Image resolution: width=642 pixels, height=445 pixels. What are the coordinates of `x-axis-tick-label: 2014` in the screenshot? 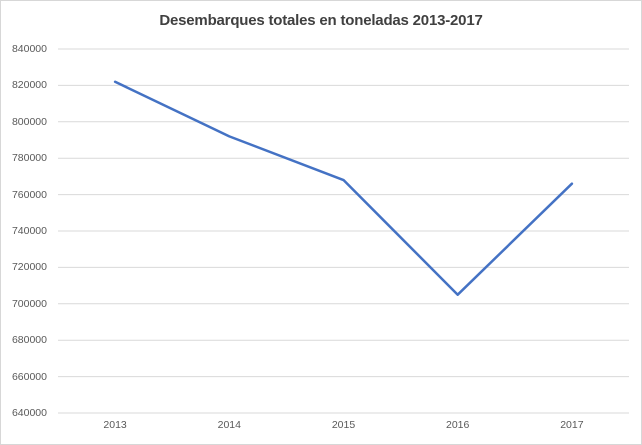 It's located at (229, 425).